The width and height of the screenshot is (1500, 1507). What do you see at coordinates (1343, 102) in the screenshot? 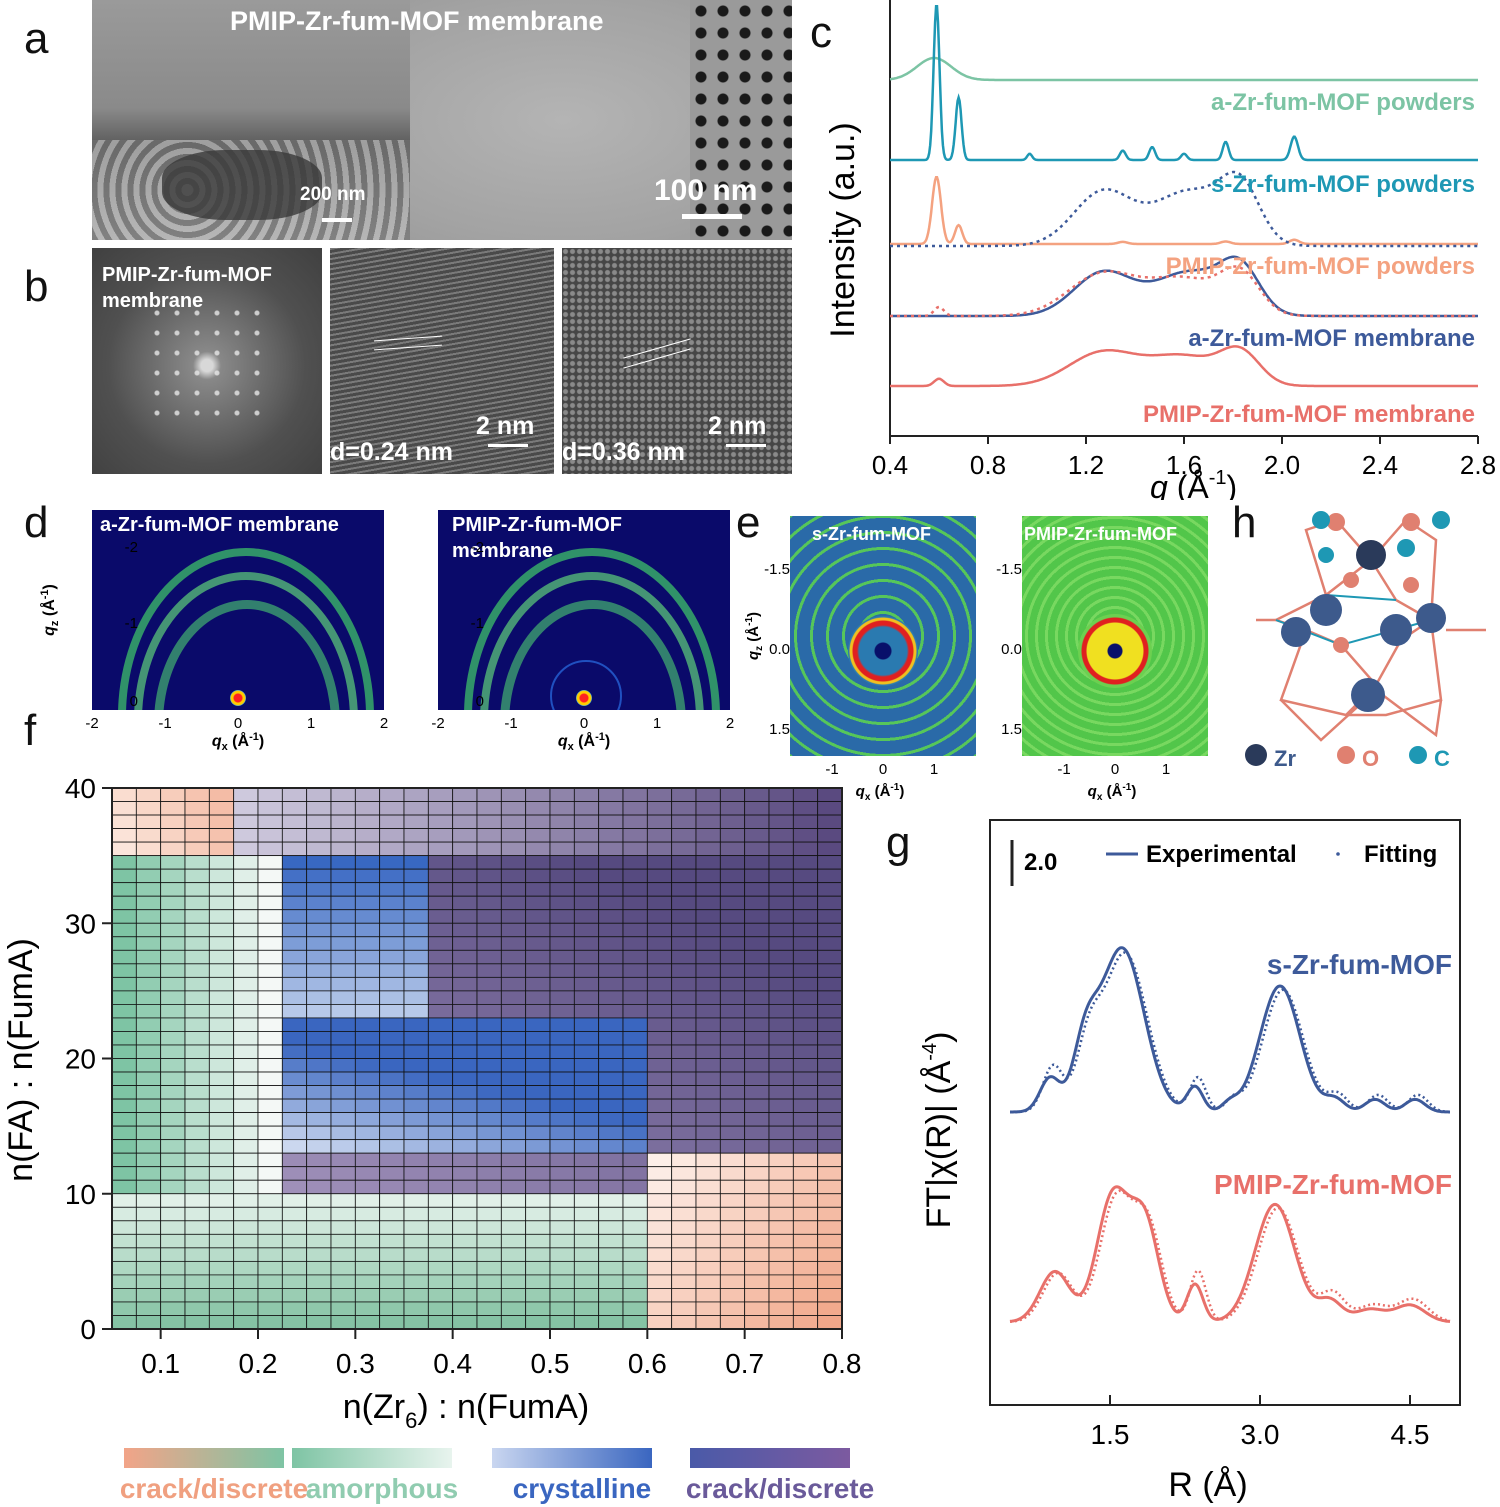
I see `xrd-series-label-0: a-Zr-fum-MOF powders` at bounding box center [1343, 102].